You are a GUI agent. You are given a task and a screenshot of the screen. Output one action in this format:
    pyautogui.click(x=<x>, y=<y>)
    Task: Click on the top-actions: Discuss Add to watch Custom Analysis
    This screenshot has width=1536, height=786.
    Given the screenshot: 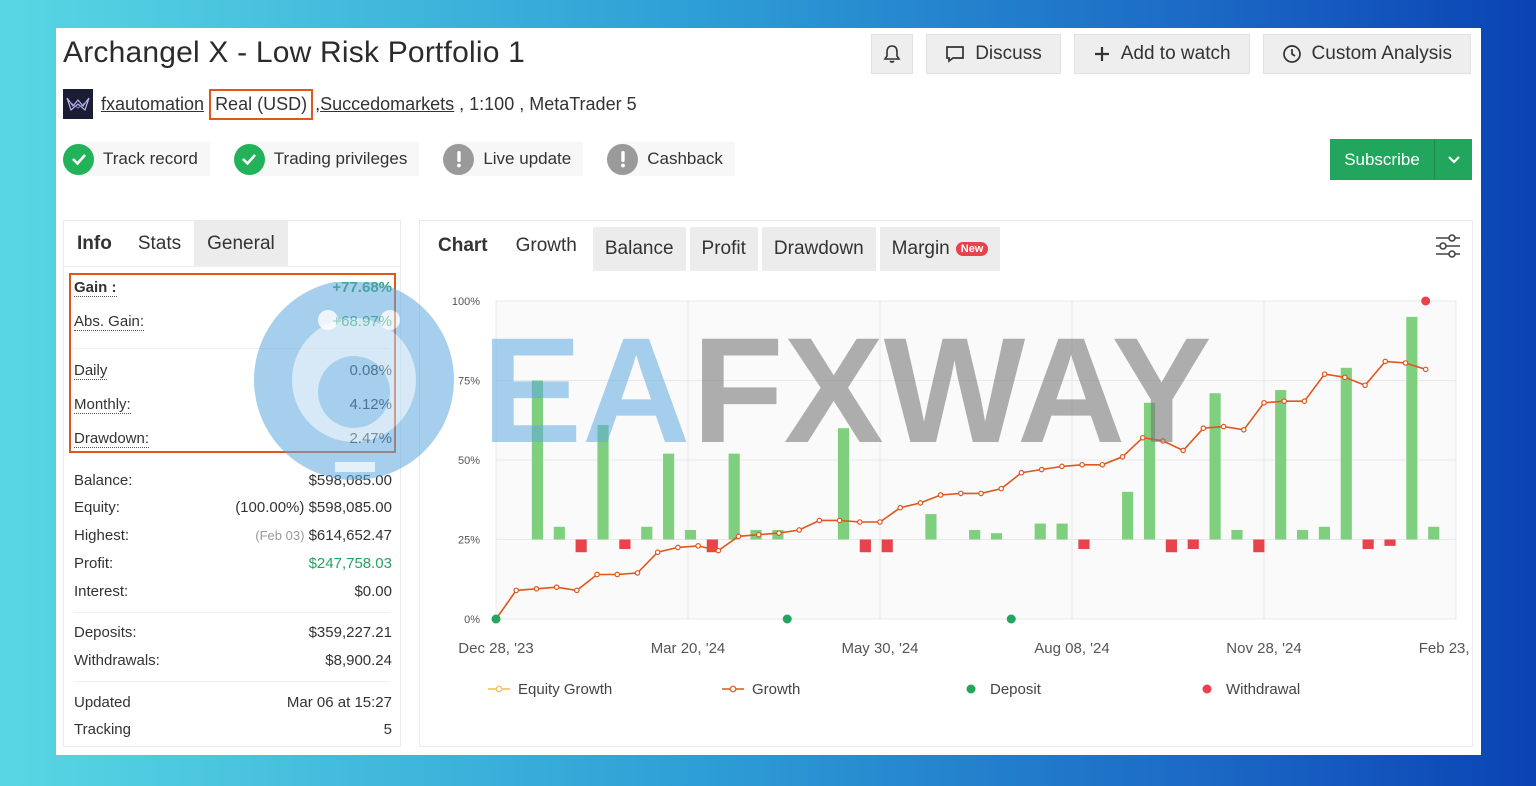 What is the action you would take?
    pyautogui.click(x=1171, y=54)
    